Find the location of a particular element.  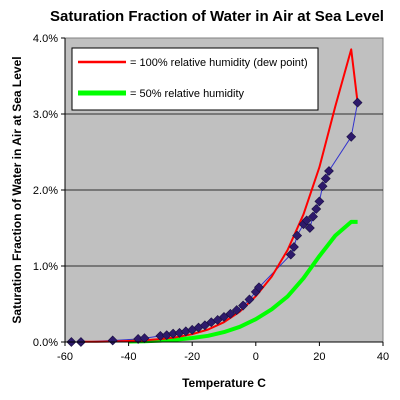

x-tick-label: 0 is located at coordinates (256, 357).